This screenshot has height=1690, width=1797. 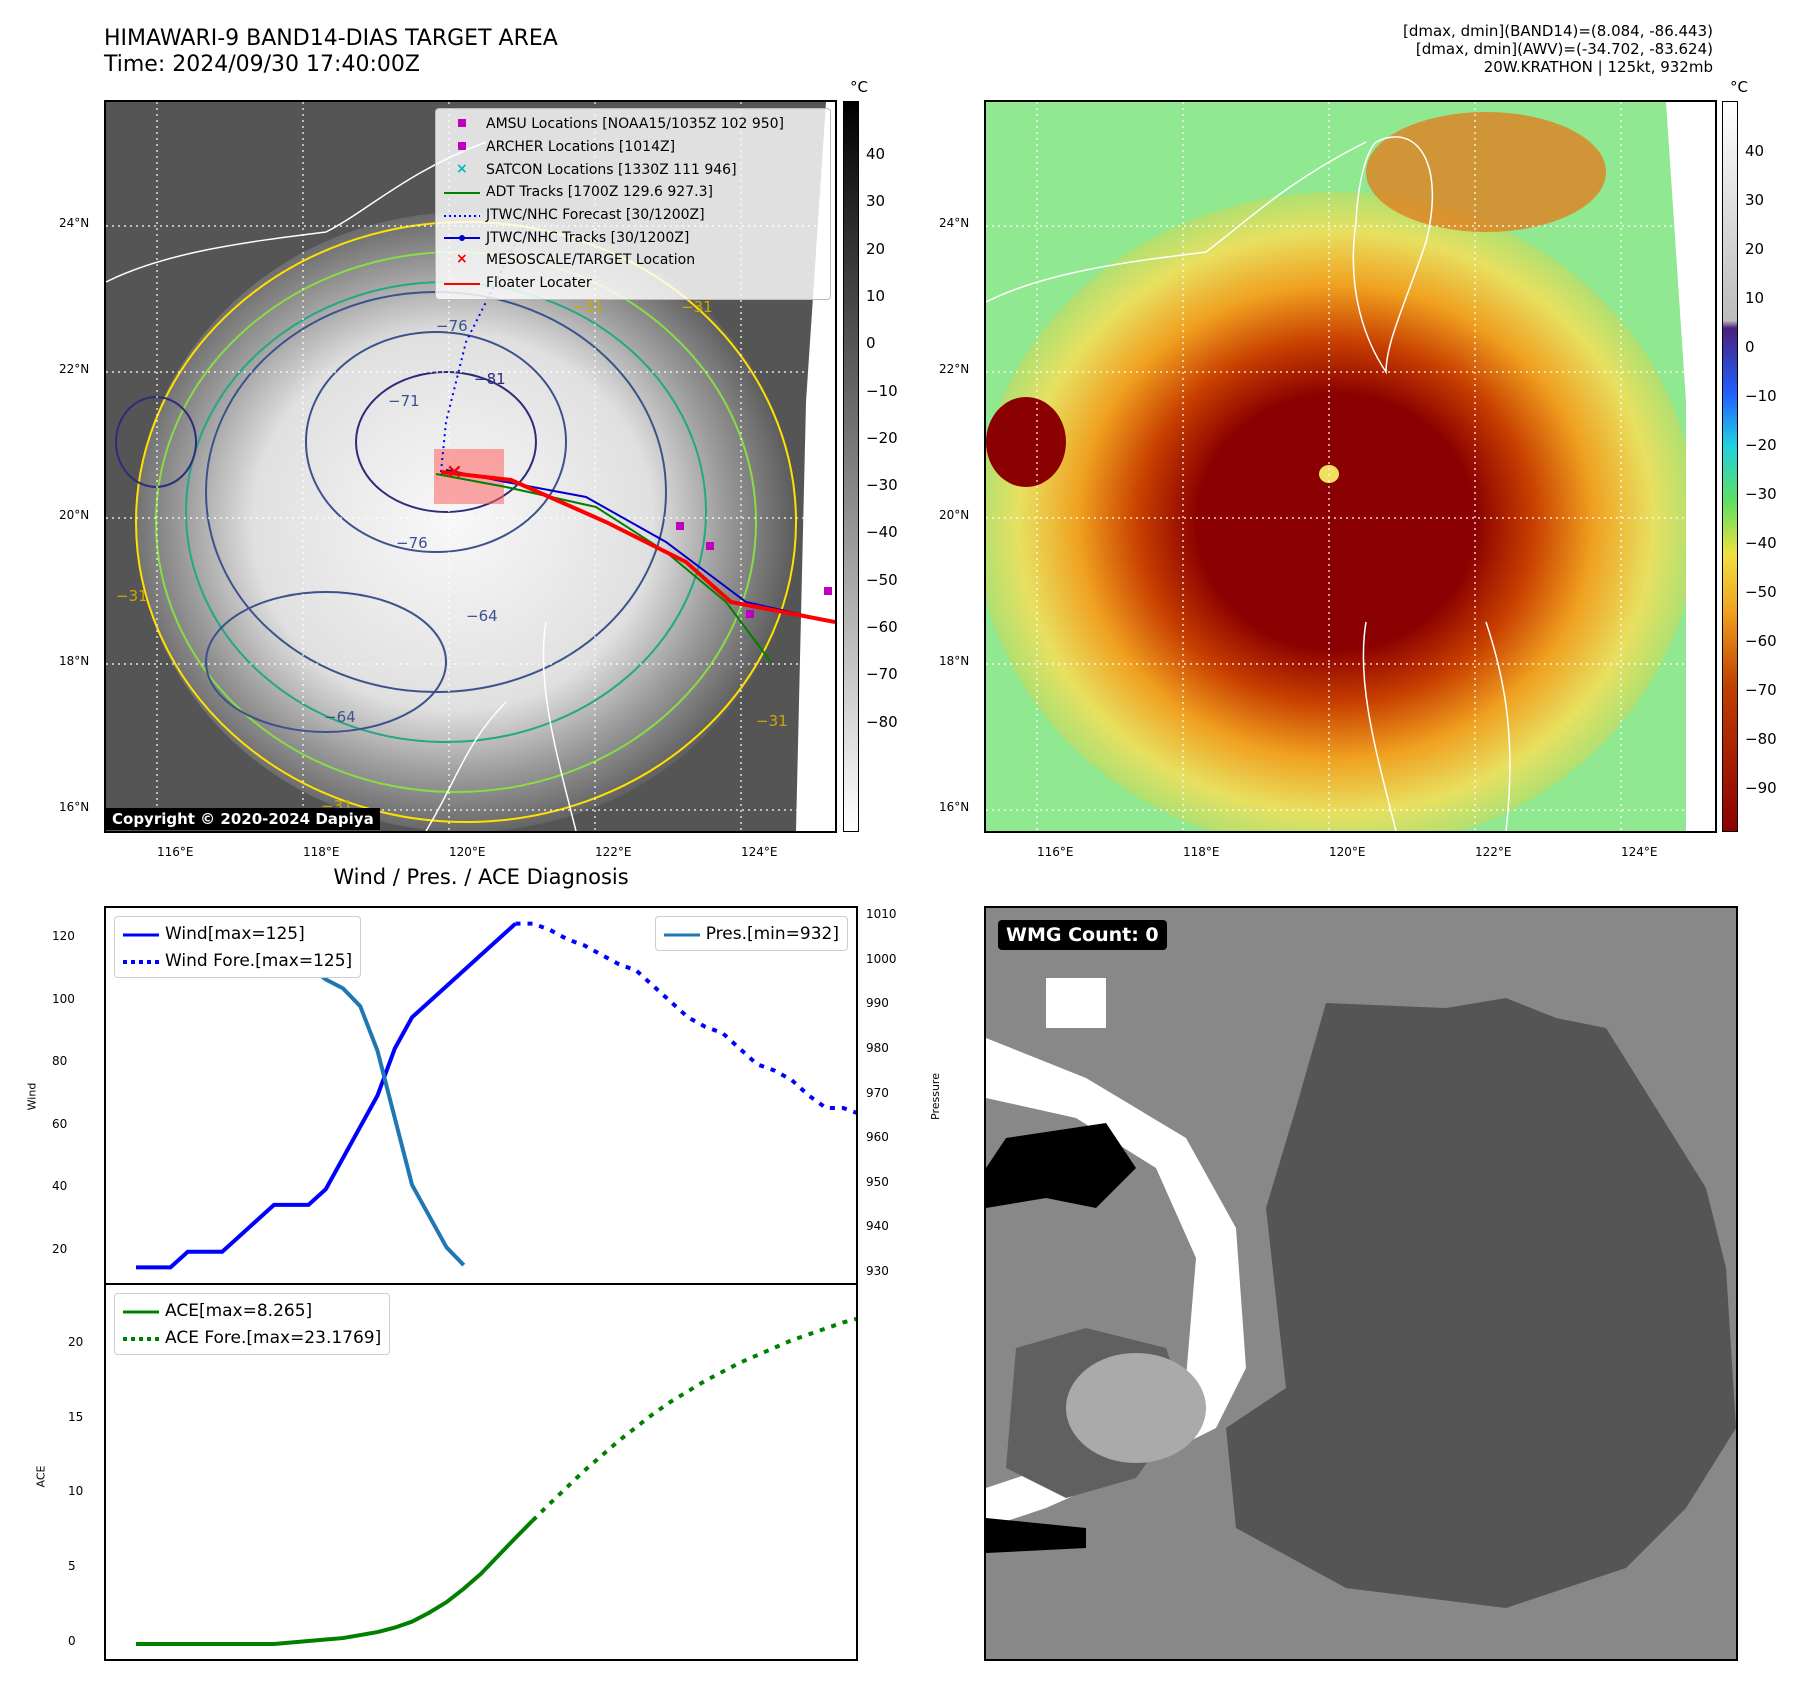 I want to click on panel2-header-line1: [dmax, dmin](BAND14)=(8.084, -86.443), so click(x=1557, y=31).